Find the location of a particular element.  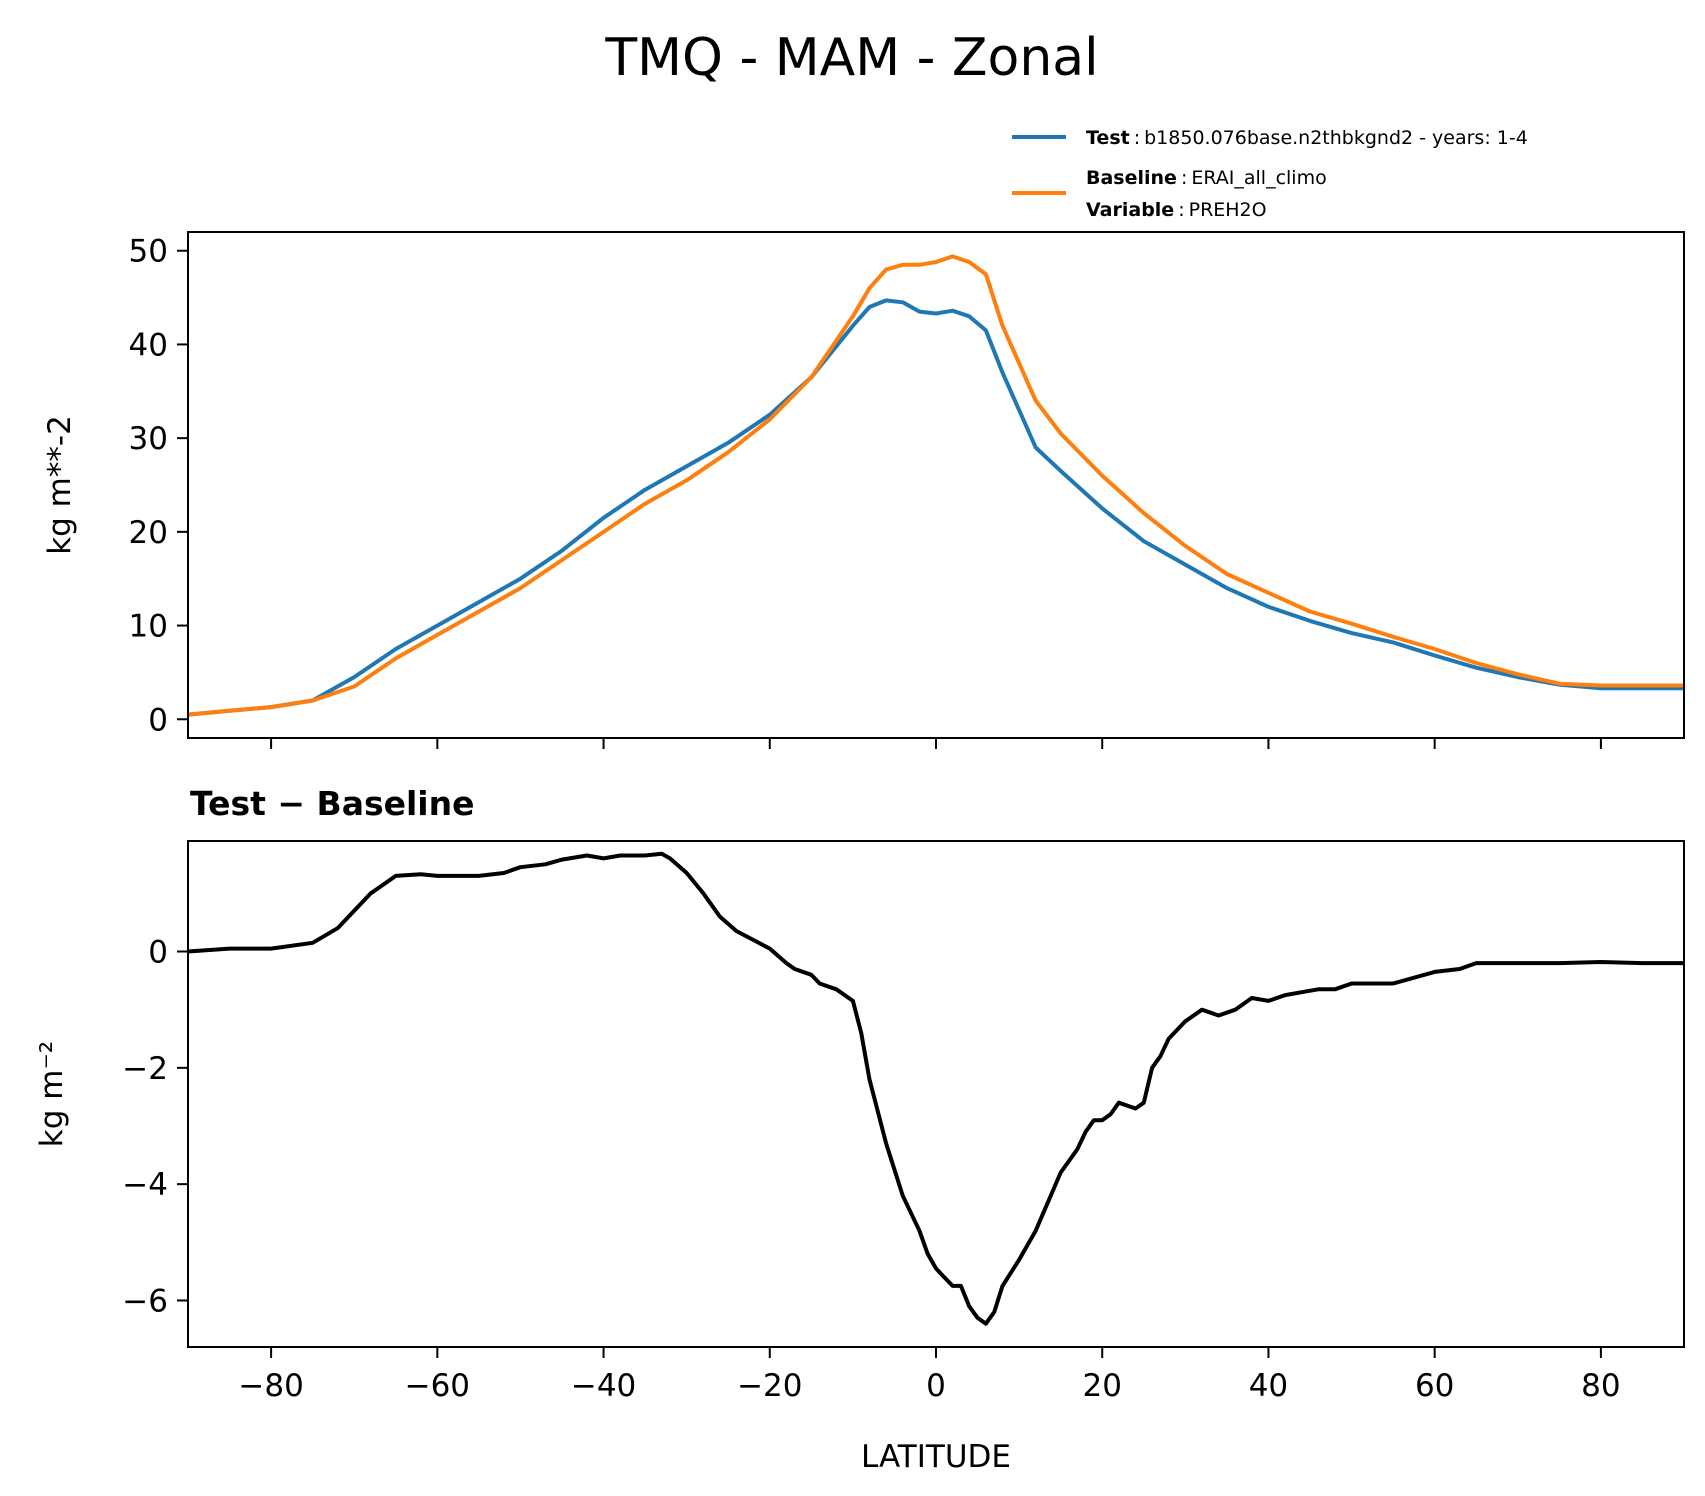

top-yticks: 0 10 20 30 40 50 is located at coordinates (158, 486).